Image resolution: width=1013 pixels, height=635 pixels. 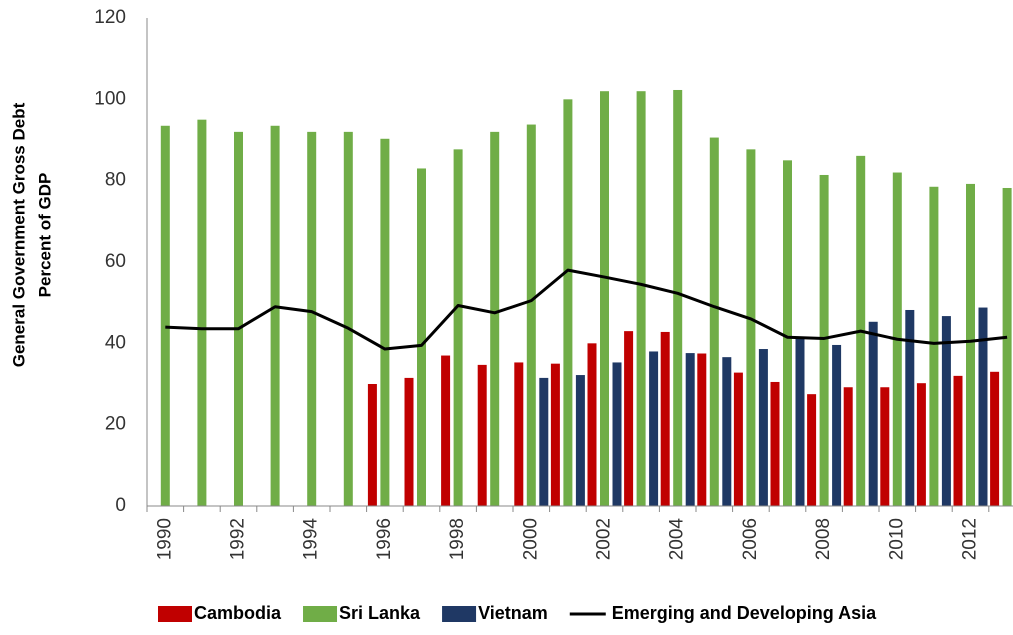 I want to click on x-tick-label: 2002, so click(x=604, y=539).